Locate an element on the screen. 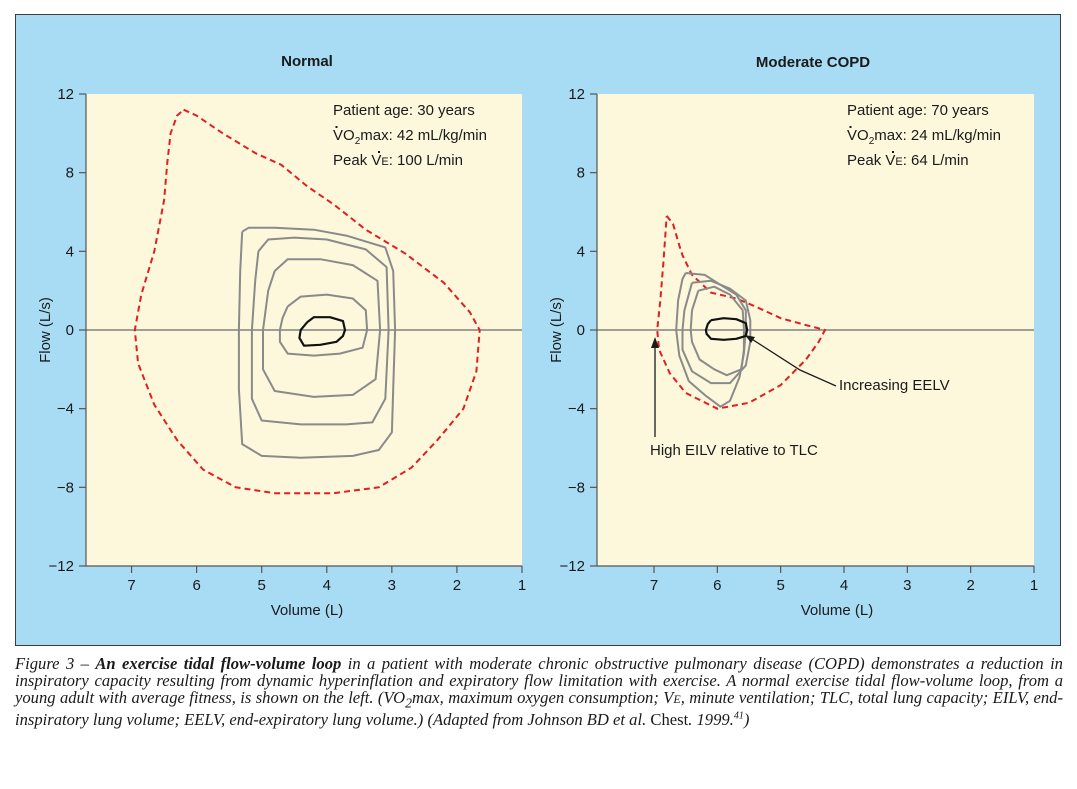 This screenshot has height=789, width=1077. caption-vo2-o: O is located at coordinates (399, 697).